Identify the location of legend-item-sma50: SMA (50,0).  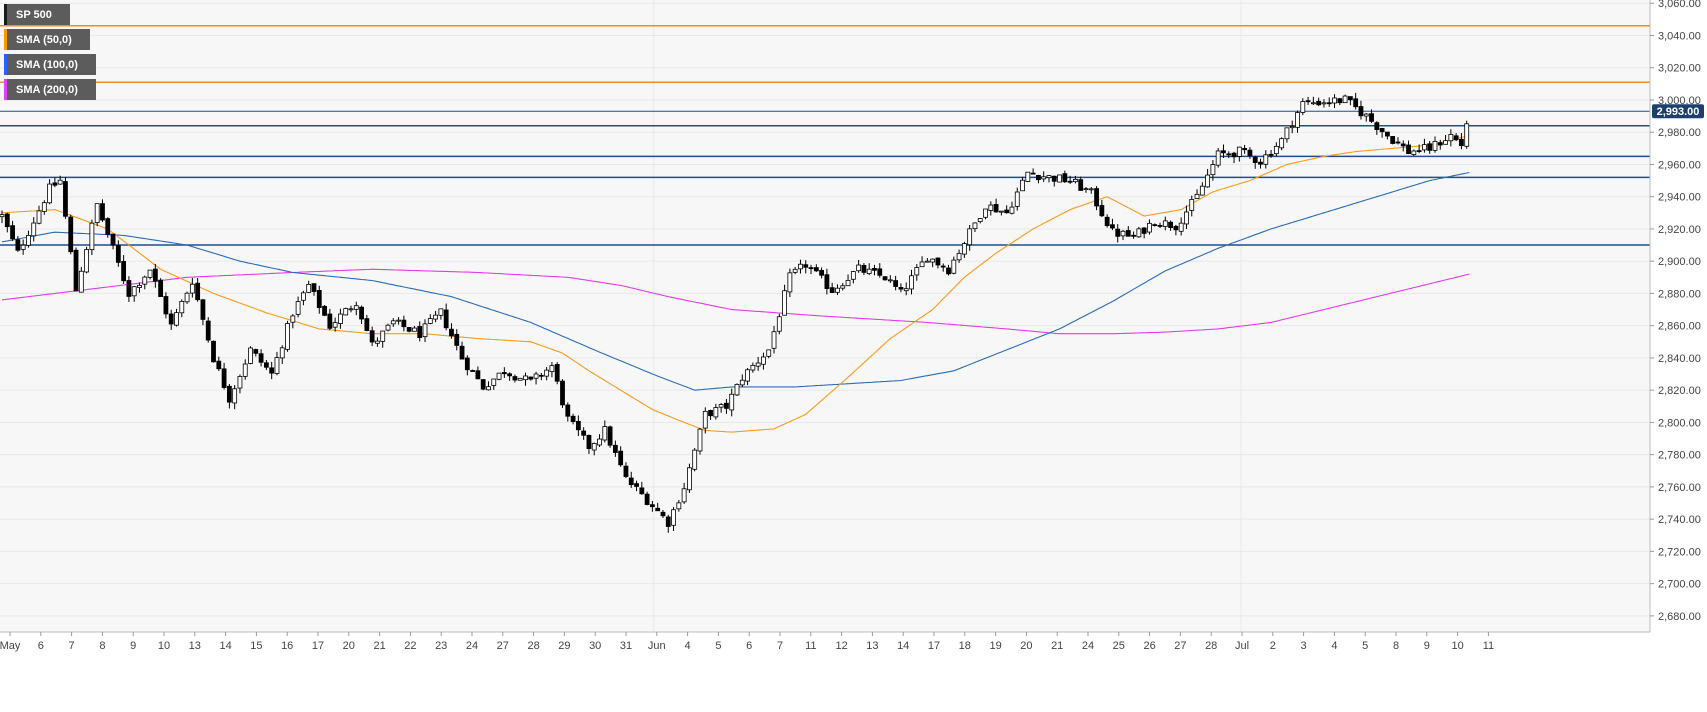
(47, 39).